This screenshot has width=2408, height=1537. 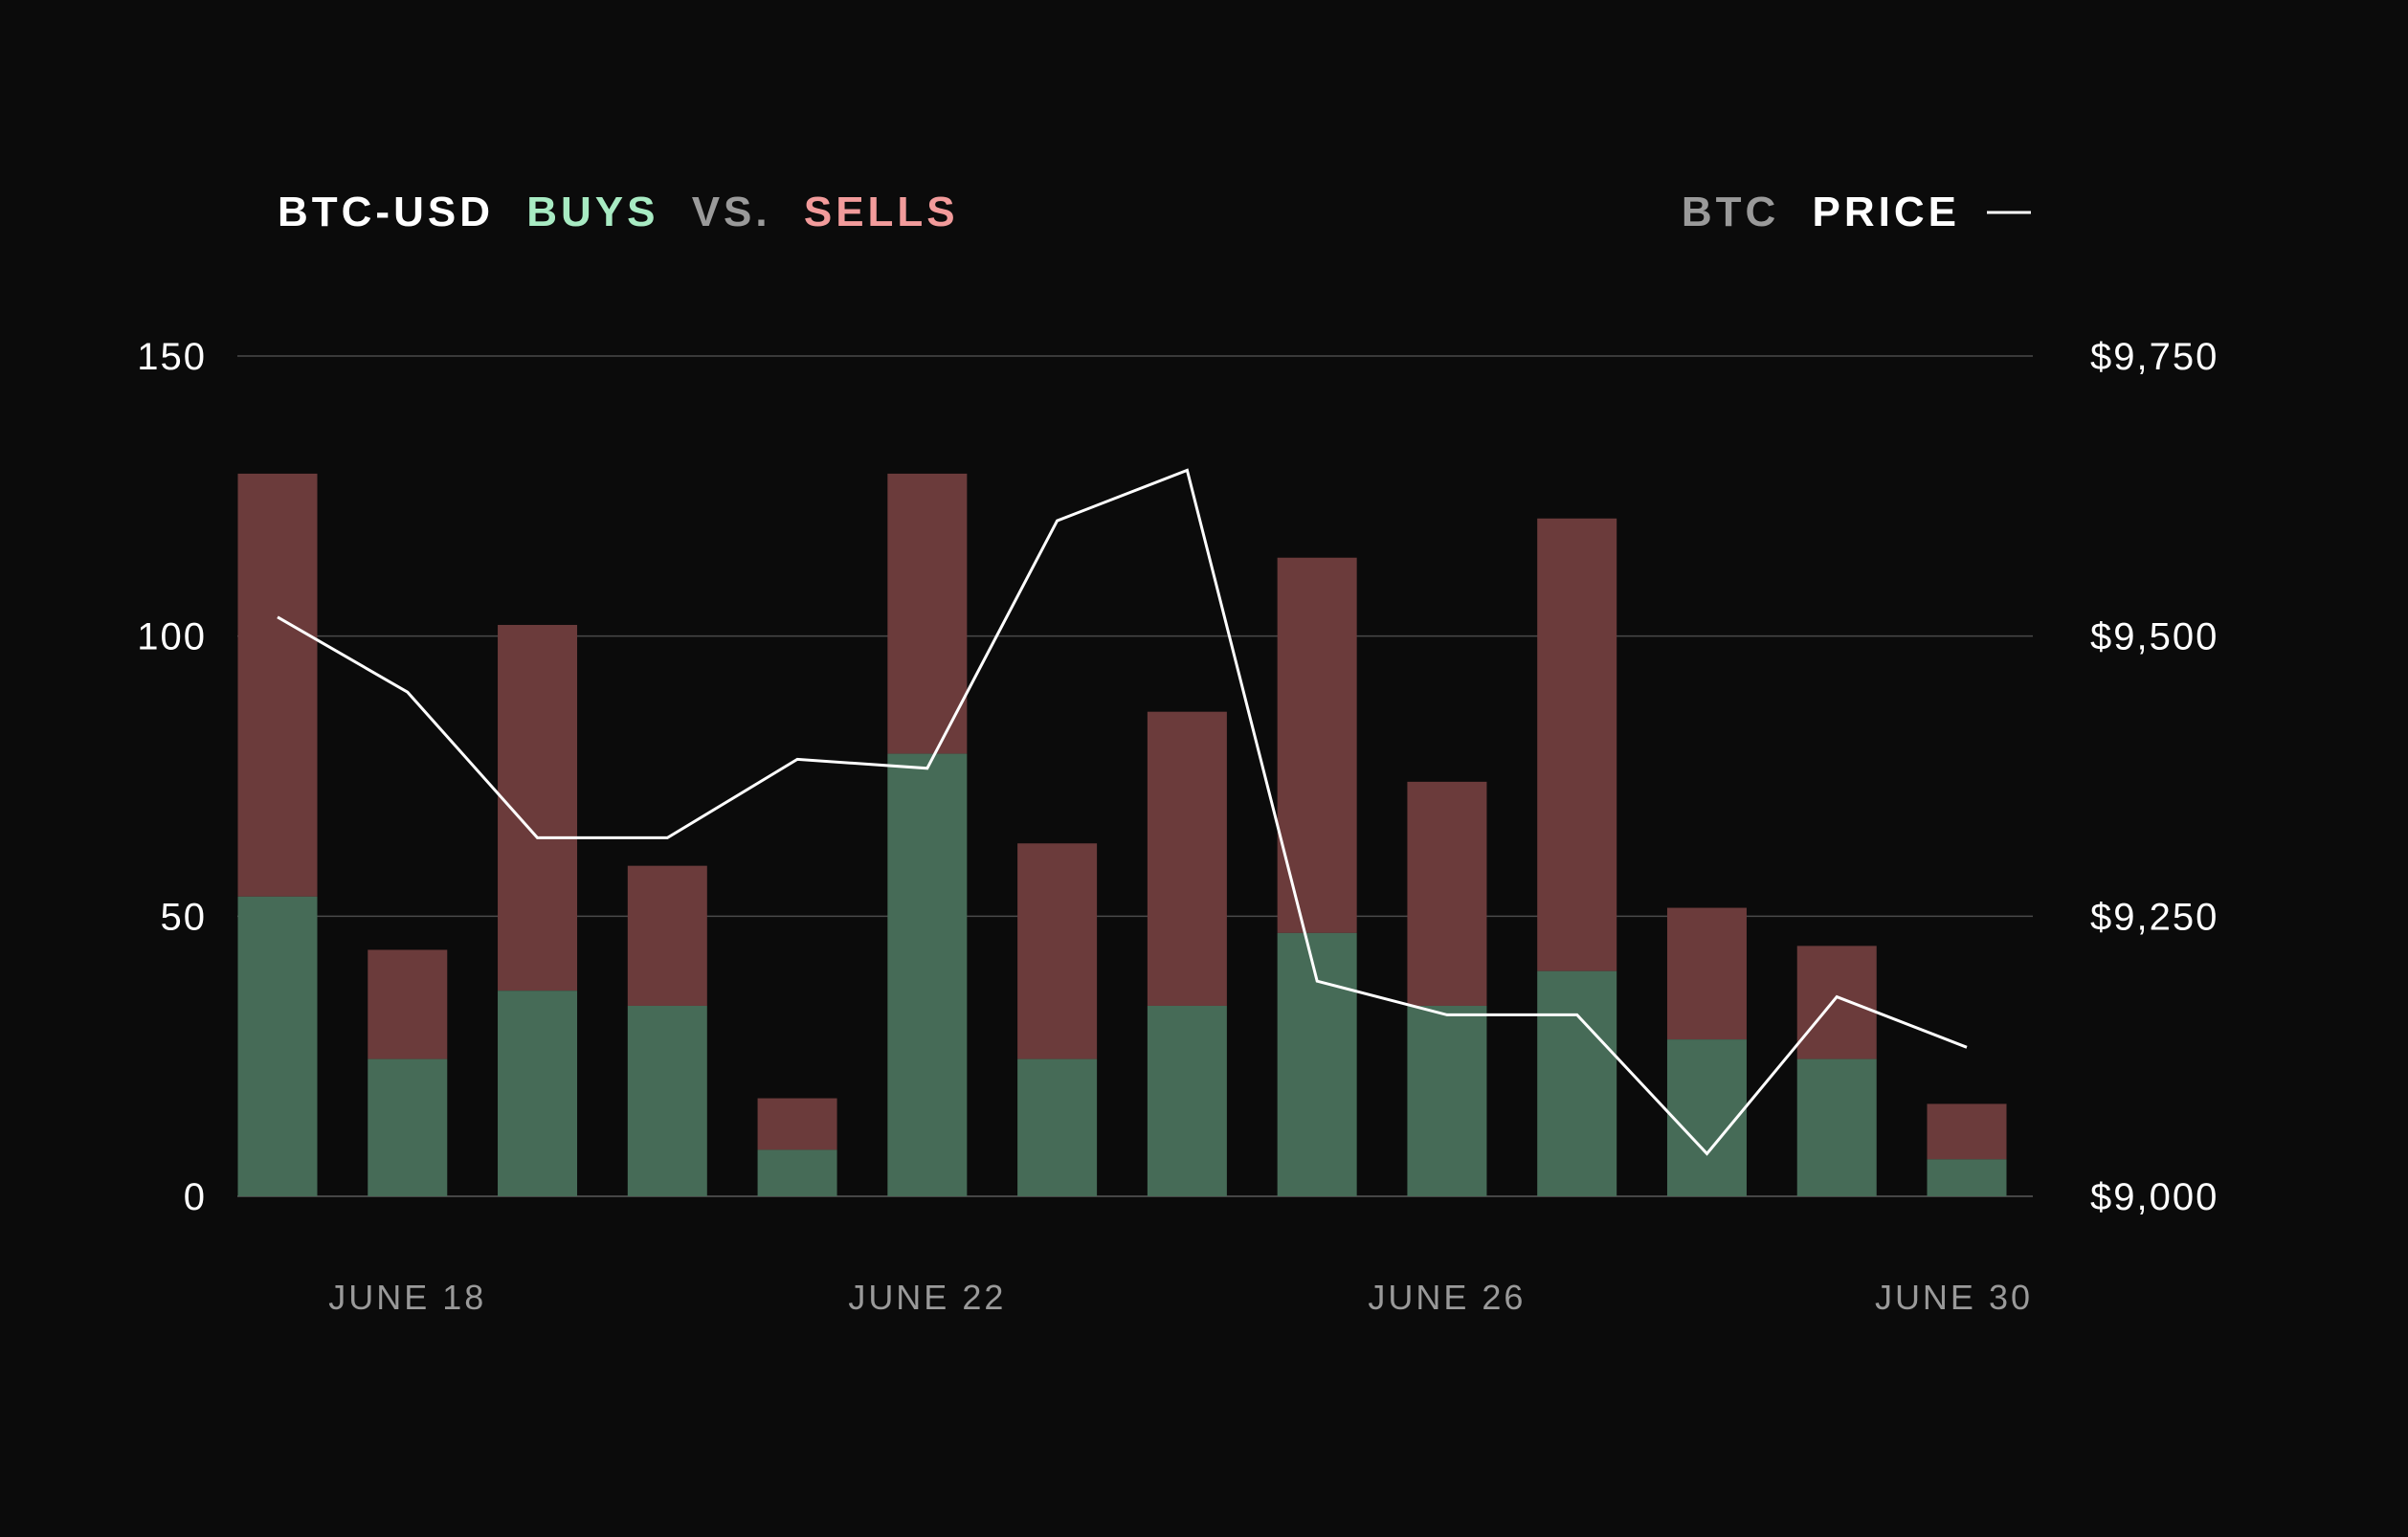 I want to click on legend-label: PRICE, so click(x=1886, y=212).